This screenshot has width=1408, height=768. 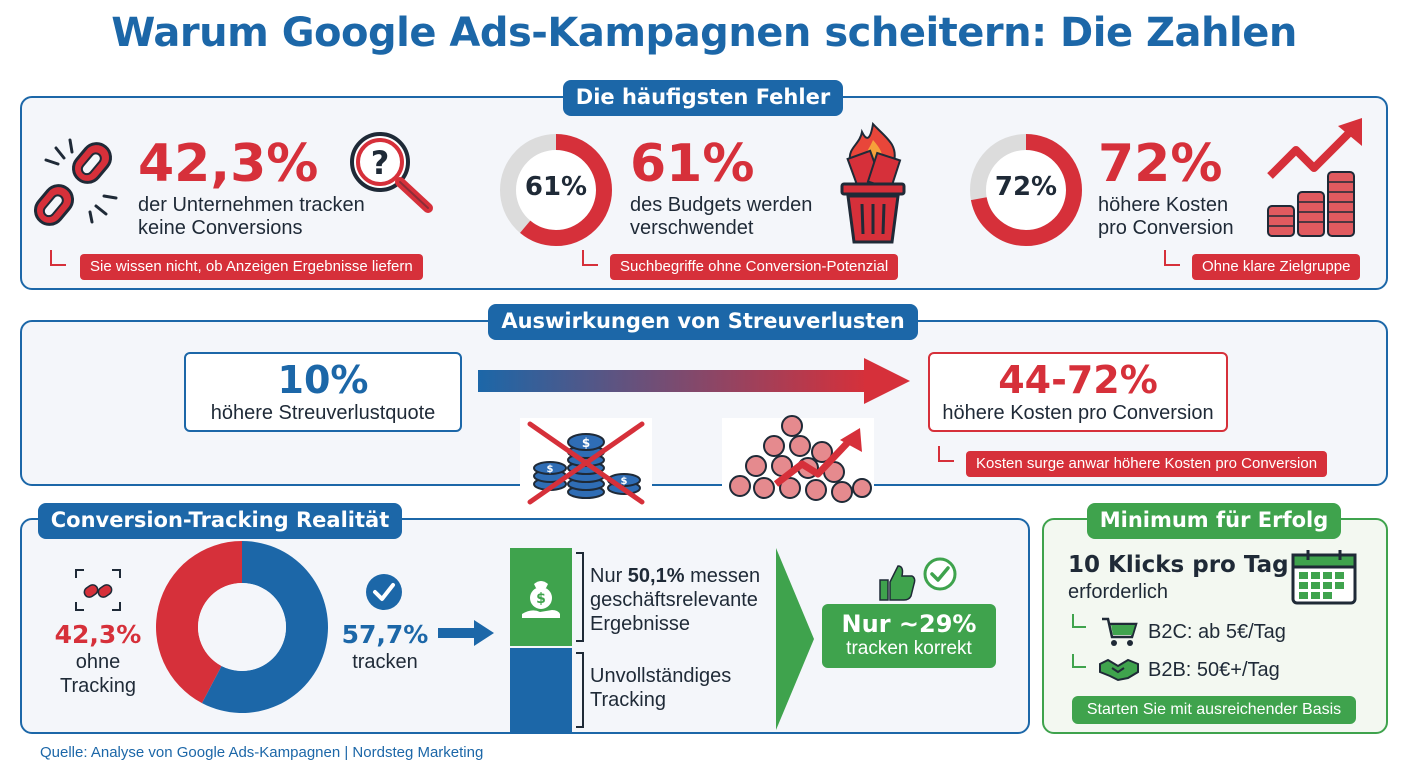 I want to click on error1-line2: keine Conversions, so click(x=220, y=228).